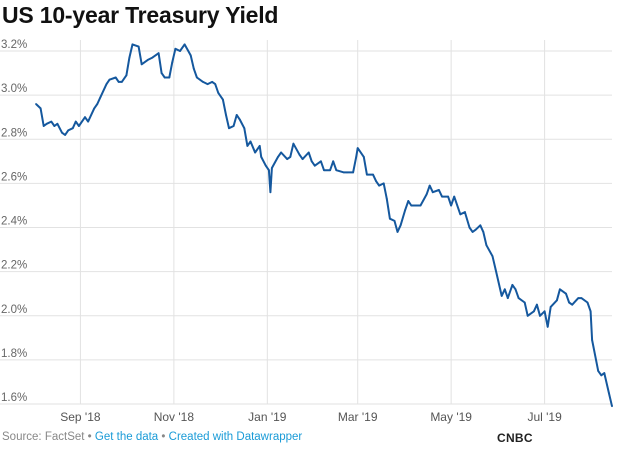 The image size is (620, 453). I want to click on x-tick-label: Mar '19, so click(358, 417).